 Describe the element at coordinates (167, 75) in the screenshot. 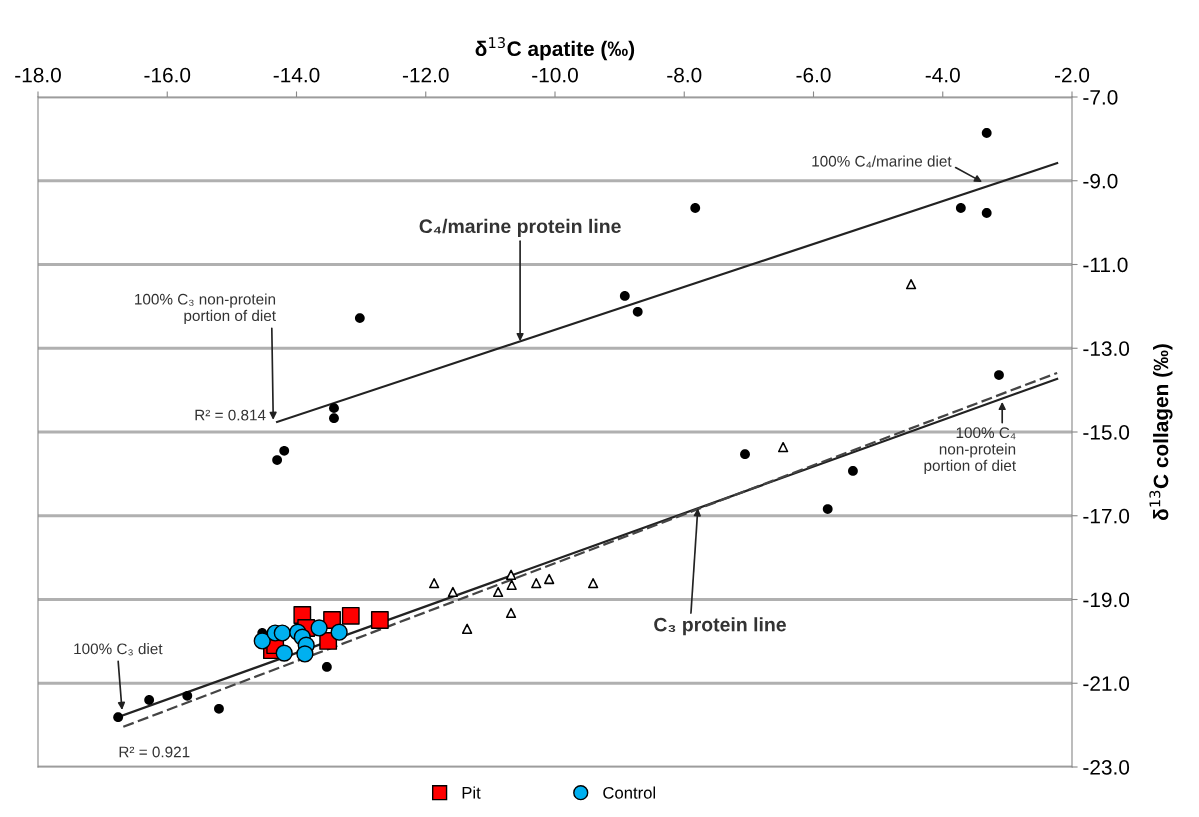

I see `x-tick-label: -16.0` at that location.